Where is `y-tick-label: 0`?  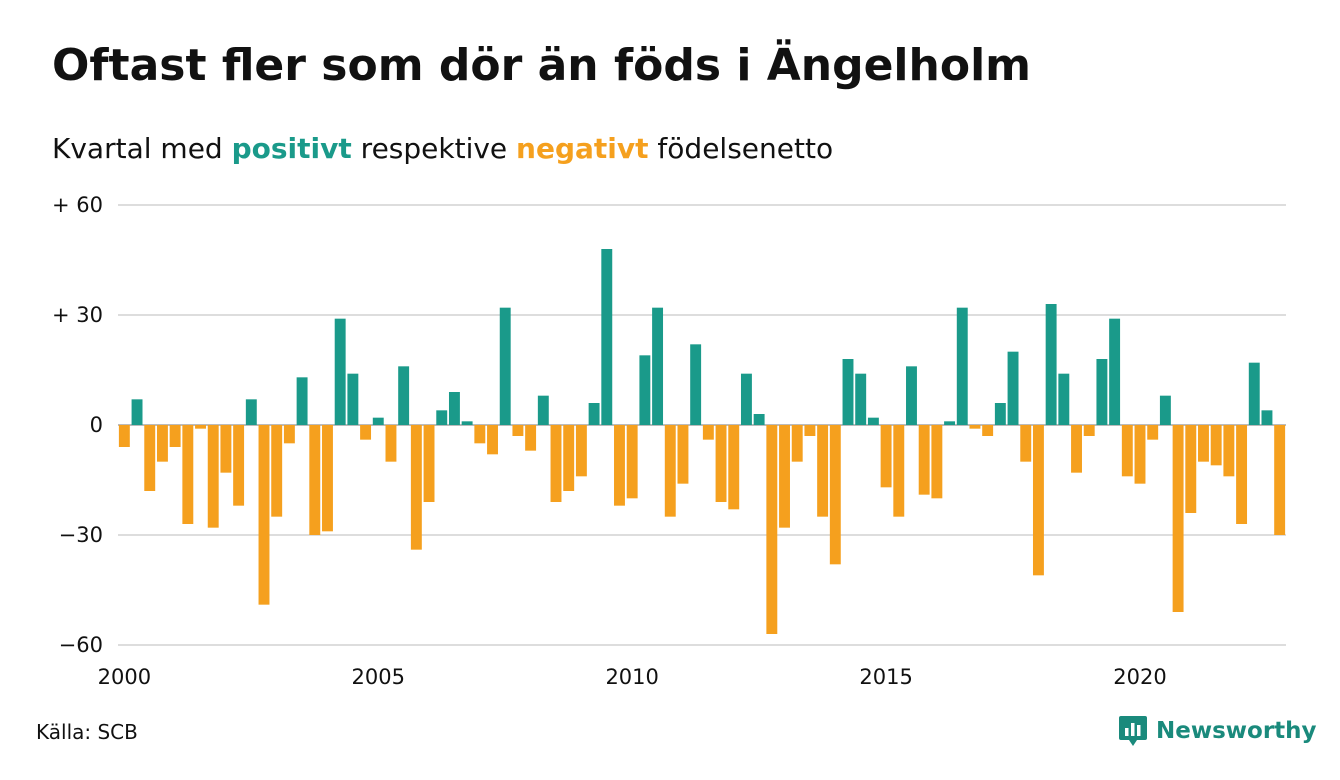
y-tick-label: 0 is located at coordinates (96, 425).